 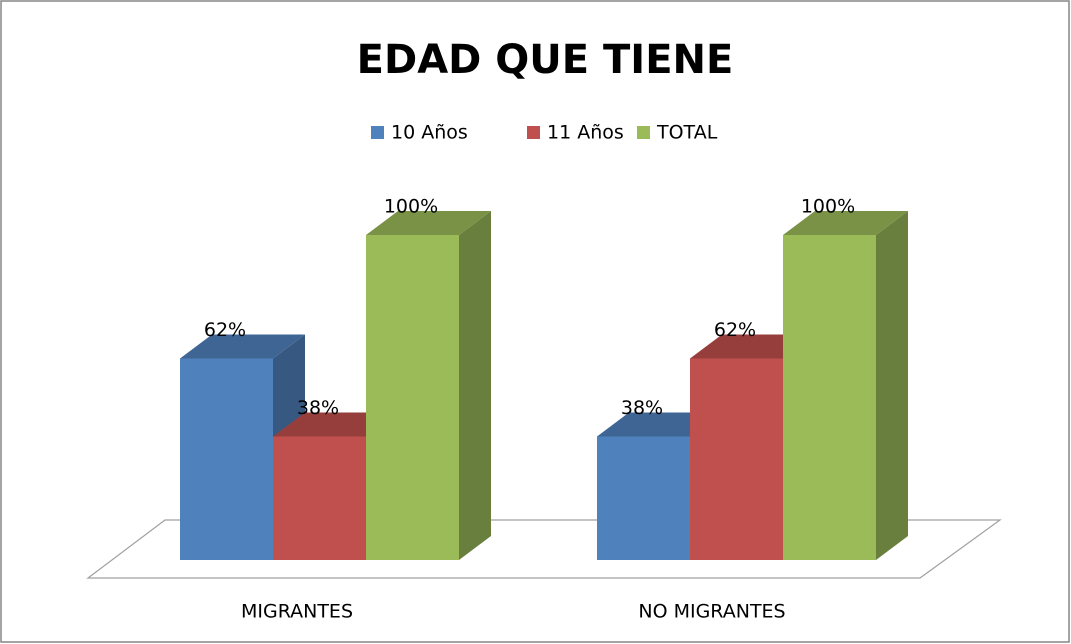 I want to click on x-tick-label: NO MIGRANTES, so click(x=711, y=612).